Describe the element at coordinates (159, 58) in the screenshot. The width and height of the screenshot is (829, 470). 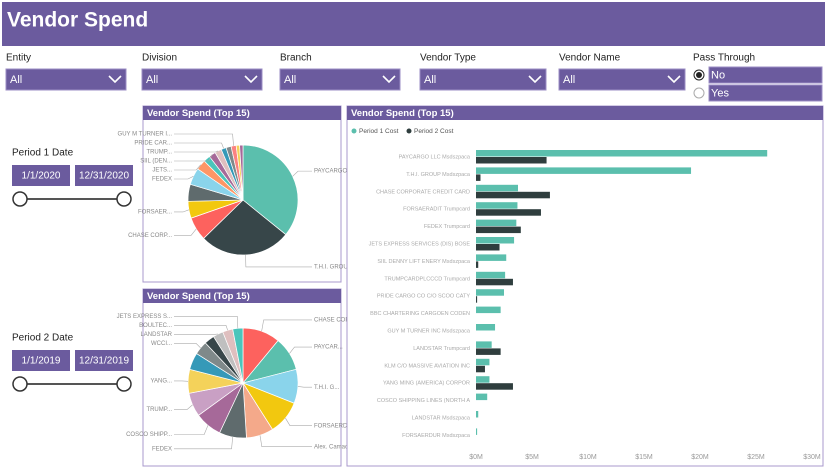
I see `filter-label: Division` at that location.